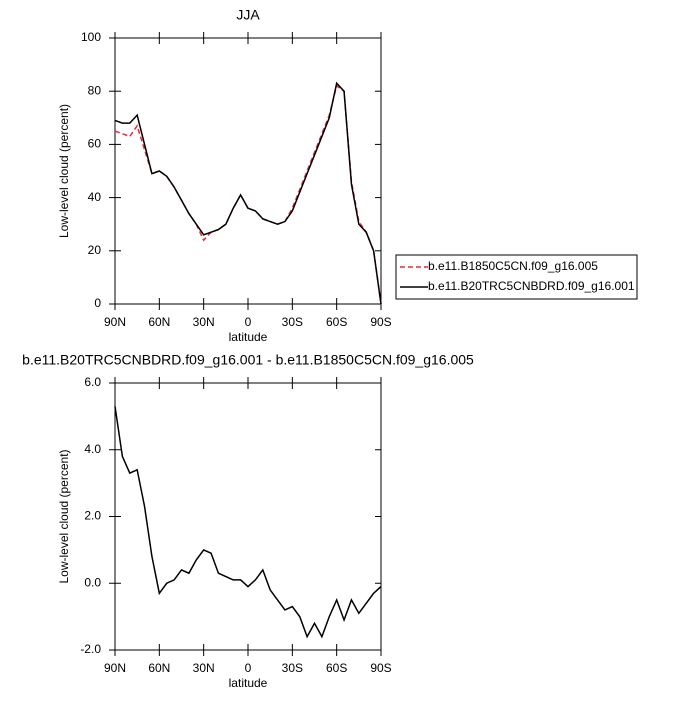 The width and height of the screenshot is (687, 702). What do you see at coordinates (97, 303) in the screenshot?
I see `y-tick-label: 0` at bounding box center [97, 303].